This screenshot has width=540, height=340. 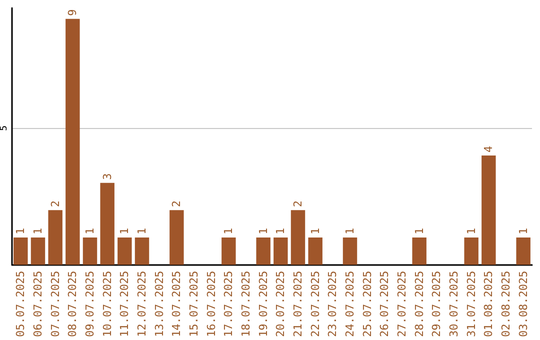 What do you see at coordinates (506, 304) in the screenshot?
I see `x-tick-label: 02.08.2025` at bounding box center [506, 304].